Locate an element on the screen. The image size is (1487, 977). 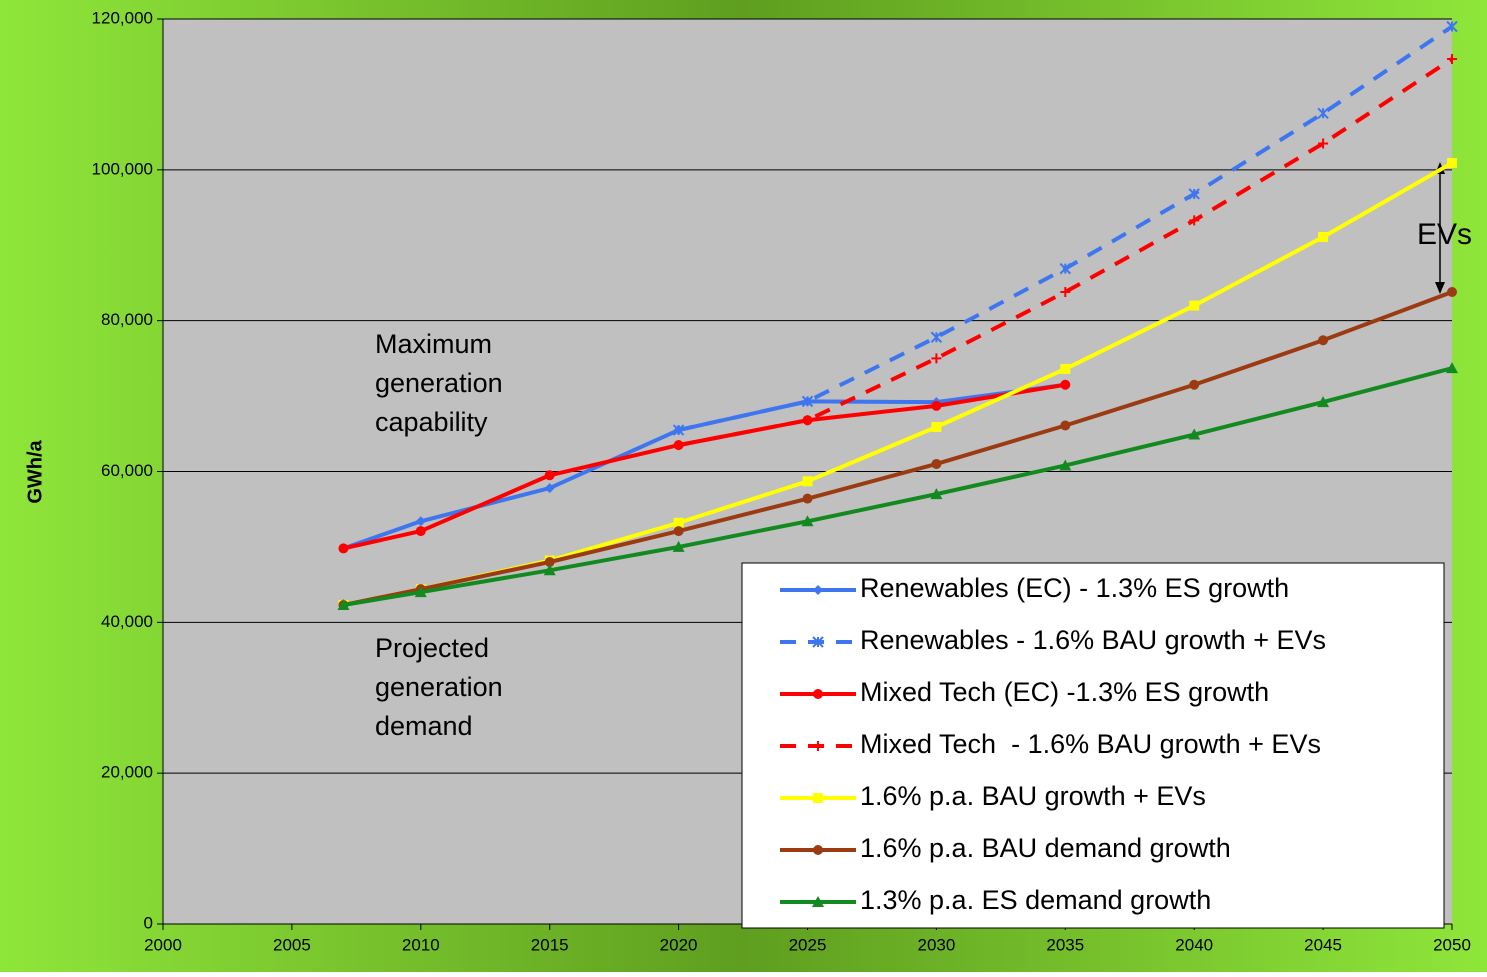
y-tick-label: 100,000 is located at coordinates (122, 168).